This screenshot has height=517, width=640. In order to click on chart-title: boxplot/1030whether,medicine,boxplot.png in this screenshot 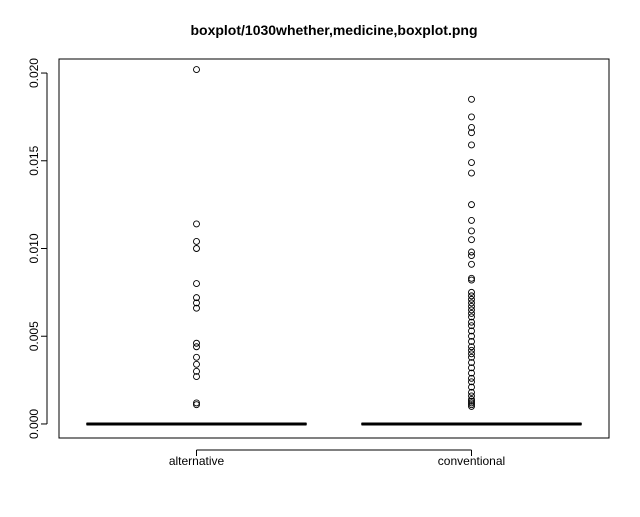, I will do `click(333, 30)`.